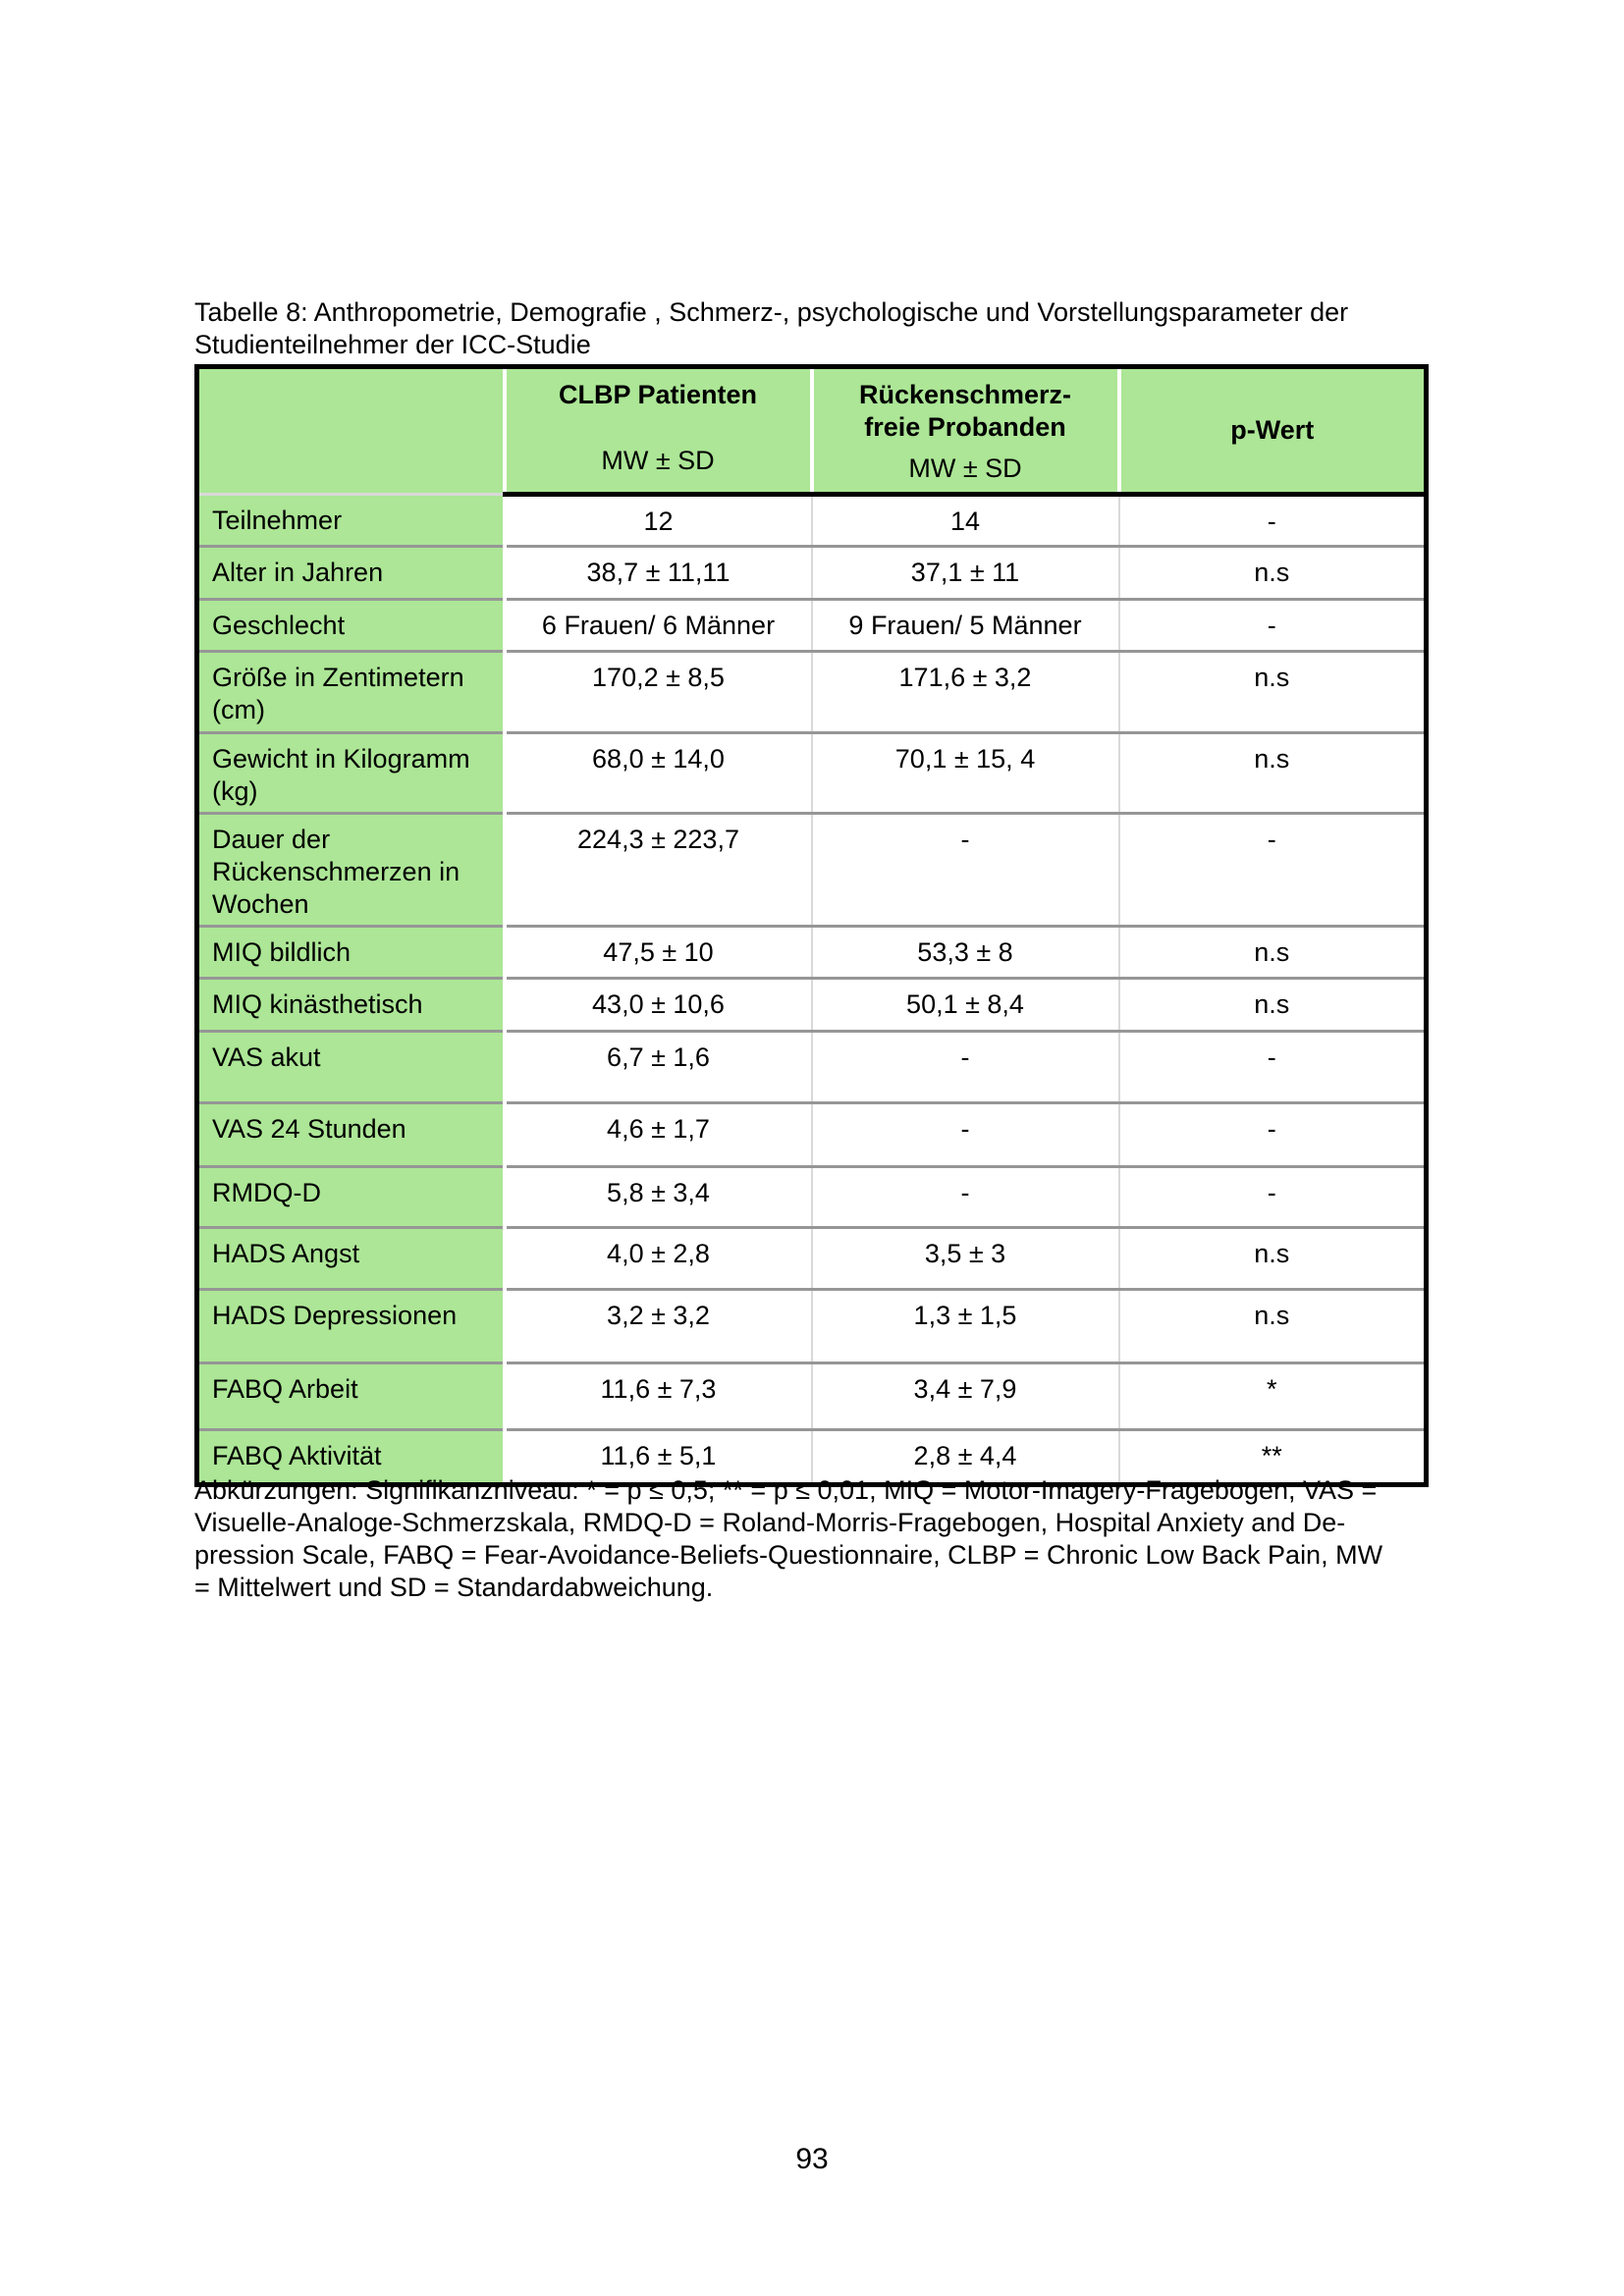 This screenshot has height=2296, width=1624. I want to click on cell-control-value: 1,3 ± 1,5, so click(965, 1327).